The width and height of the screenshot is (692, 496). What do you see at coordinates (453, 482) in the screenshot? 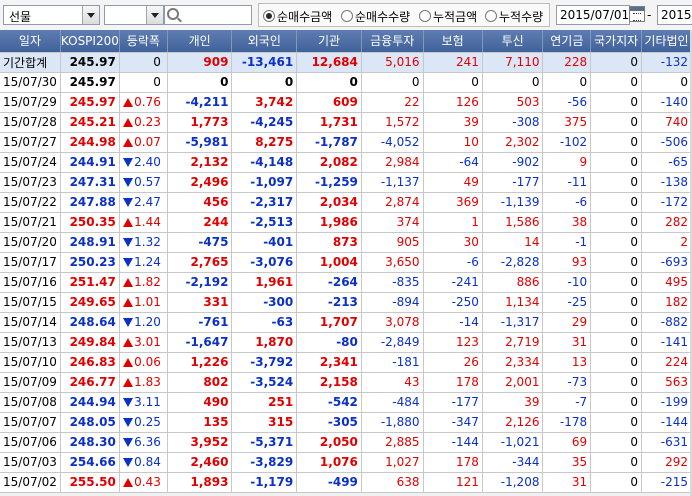
I see `insurance-cell: 121` at bounding box center [453, 482].